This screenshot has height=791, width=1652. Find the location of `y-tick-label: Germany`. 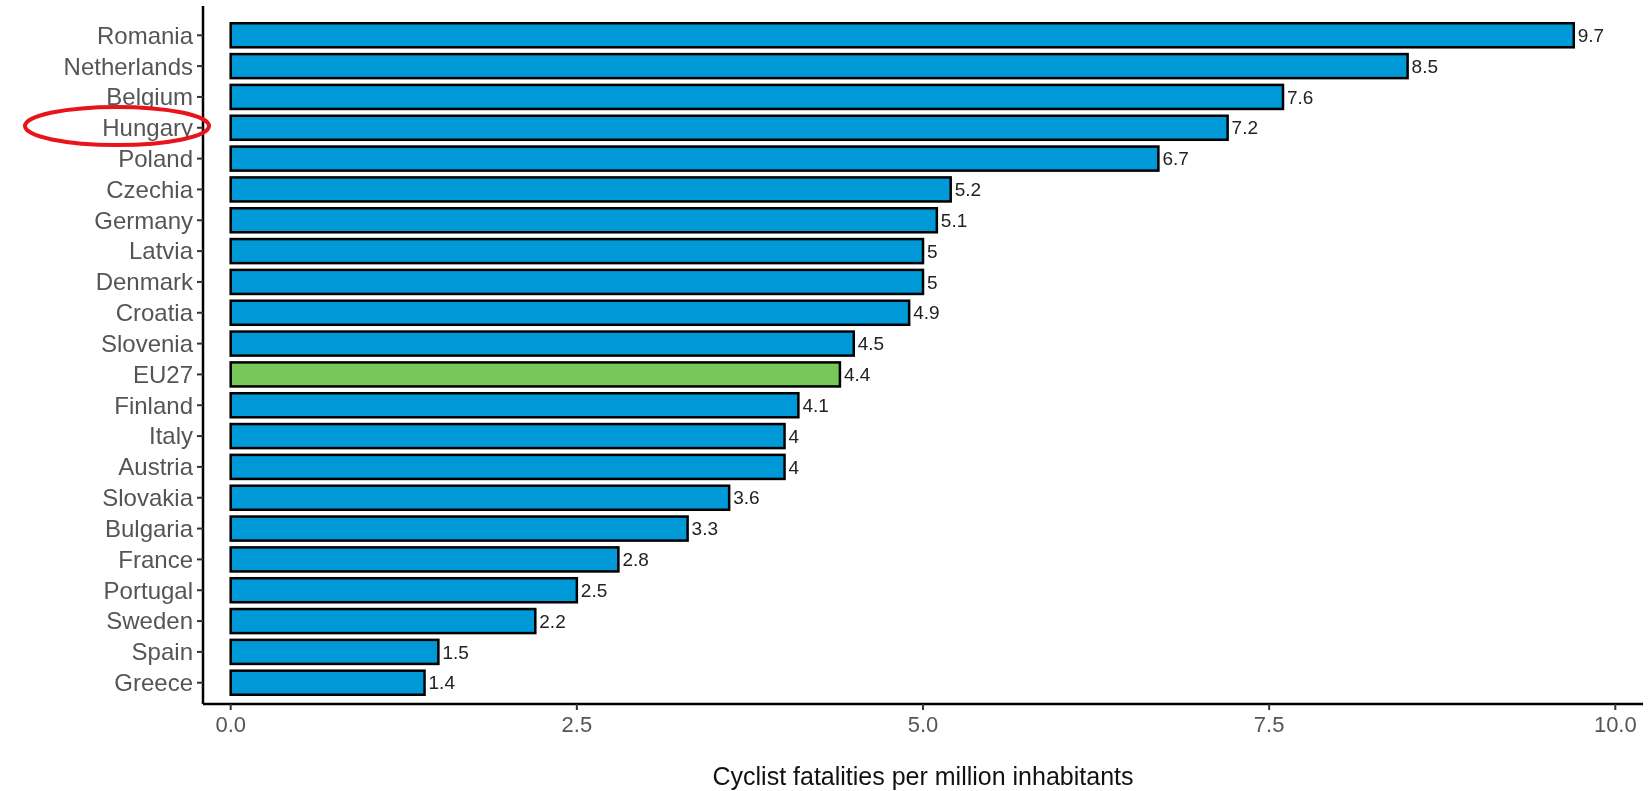

y-tick-label: Germany is located at coordinates (143, 220).